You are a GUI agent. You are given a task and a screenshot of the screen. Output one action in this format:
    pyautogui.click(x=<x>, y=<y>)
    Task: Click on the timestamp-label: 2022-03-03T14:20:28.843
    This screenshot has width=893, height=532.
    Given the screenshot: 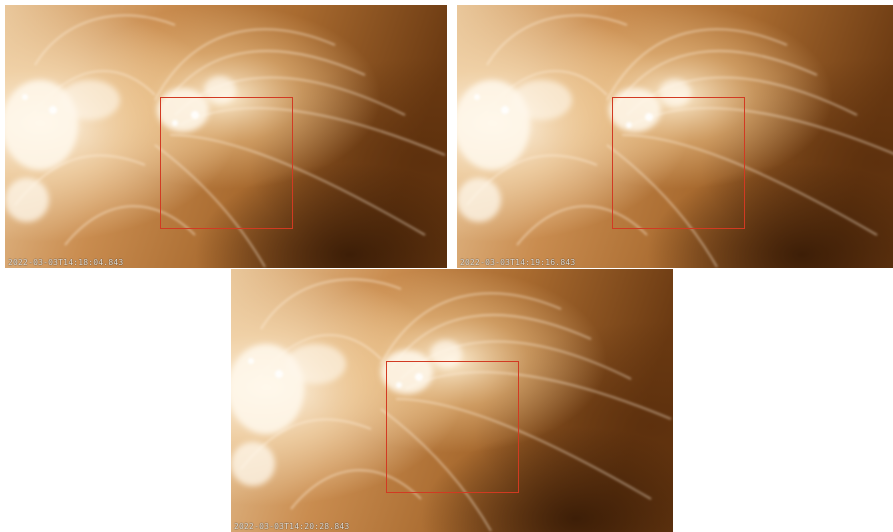 What is the action you would take?
    pyautogui.click(x=292, y=526)
    